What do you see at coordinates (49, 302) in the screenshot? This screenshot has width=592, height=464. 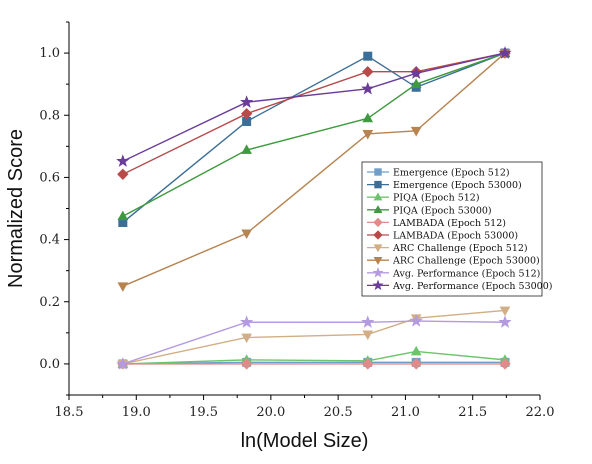 I see `y-tick-label: 0.2` at bounding box center [49, 302].